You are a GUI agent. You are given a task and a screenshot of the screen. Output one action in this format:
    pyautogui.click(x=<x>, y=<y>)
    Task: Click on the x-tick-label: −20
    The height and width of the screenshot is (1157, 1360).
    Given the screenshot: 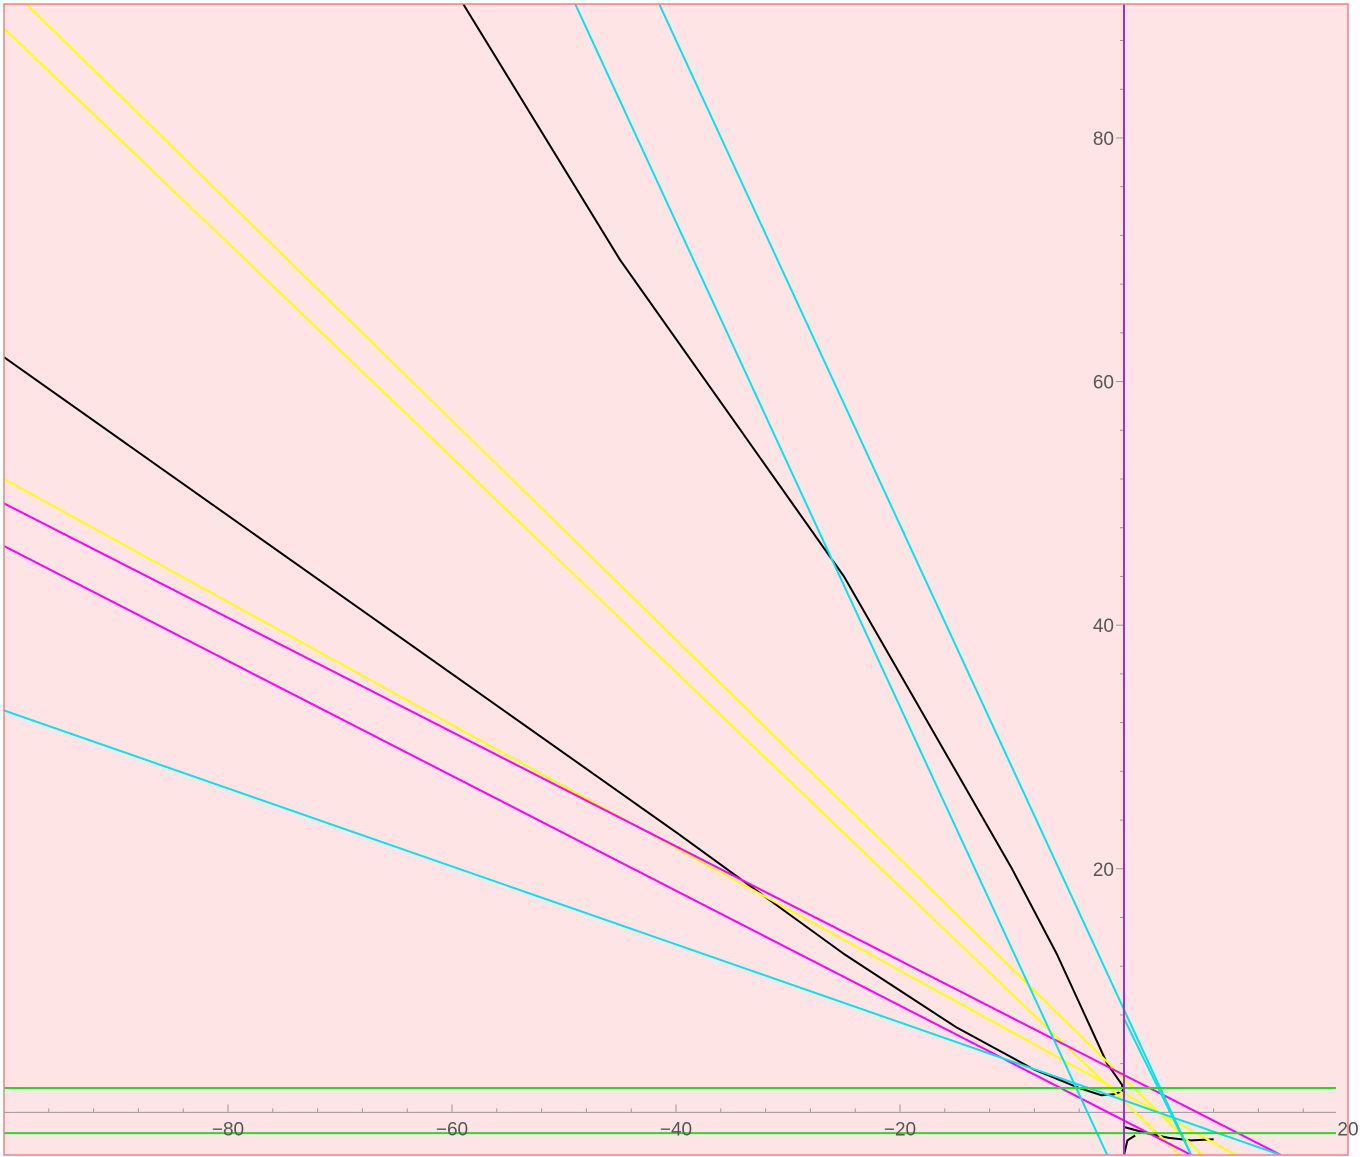 What is the action you would take?
    pyautogui.click(x=900, y=1129)
    